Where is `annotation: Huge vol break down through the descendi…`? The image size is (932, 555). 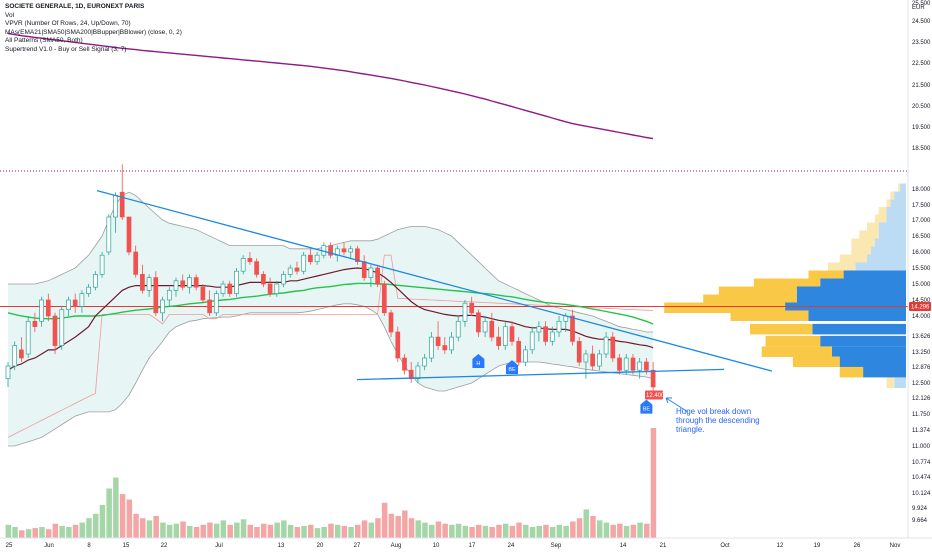 annotation: Huge vol break down through the descendi… is located at coordinates (712, 415).